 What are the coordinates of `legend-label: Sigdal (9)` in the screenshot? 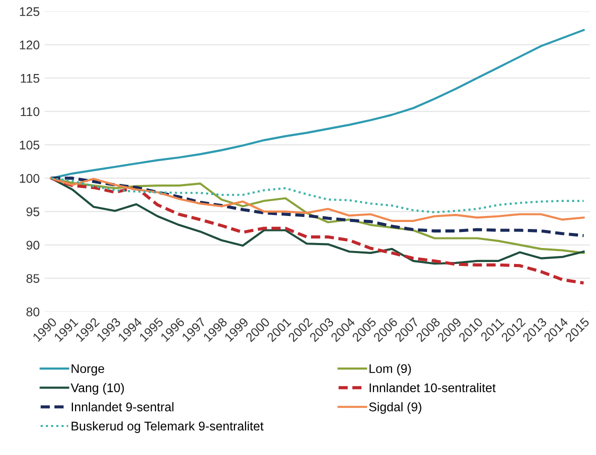 It's located at (395, 408).